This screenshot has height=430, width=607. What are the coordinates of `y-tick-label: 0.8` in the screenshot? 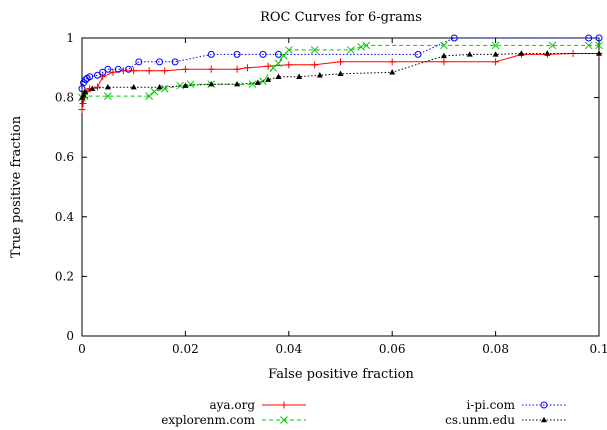 It's located at (64, 98).